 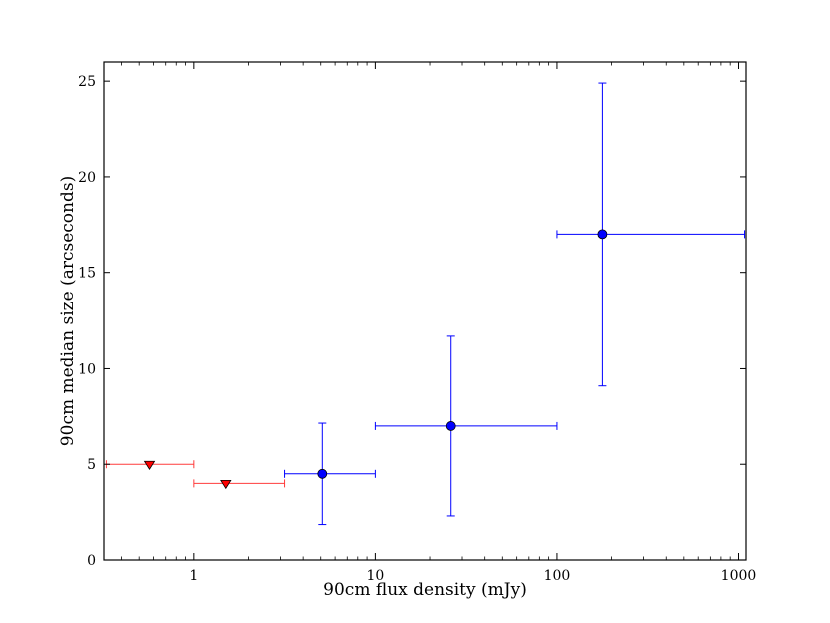 I want to click on x-tick-label: 100, so click(x=557, y=576).